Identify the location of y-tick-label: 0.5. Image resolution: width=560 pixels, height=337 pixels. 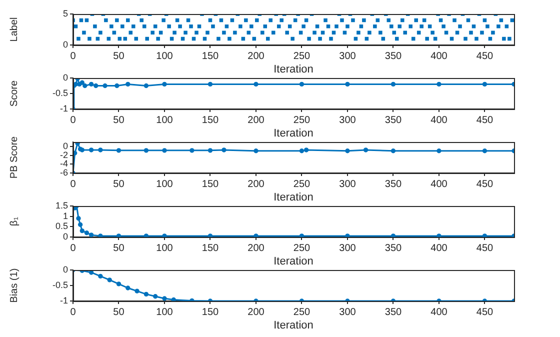
(61, 226).